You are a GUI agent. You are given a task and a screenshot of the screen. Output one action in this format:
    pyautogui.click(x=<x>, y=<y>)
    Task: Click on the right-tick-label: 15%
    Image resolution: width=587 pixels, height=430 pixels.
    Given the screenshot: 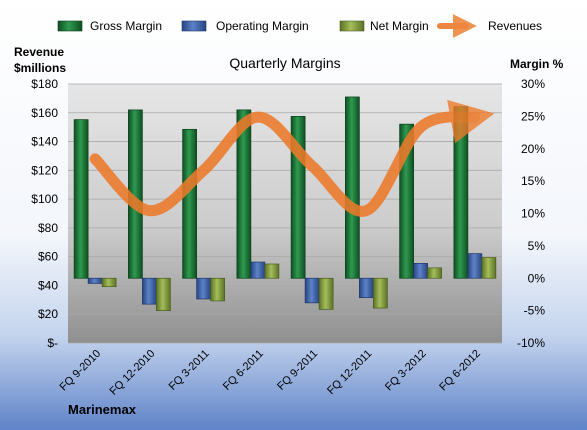 What is the action you would take?
    pyautogui.click(x=533, y=181)
    